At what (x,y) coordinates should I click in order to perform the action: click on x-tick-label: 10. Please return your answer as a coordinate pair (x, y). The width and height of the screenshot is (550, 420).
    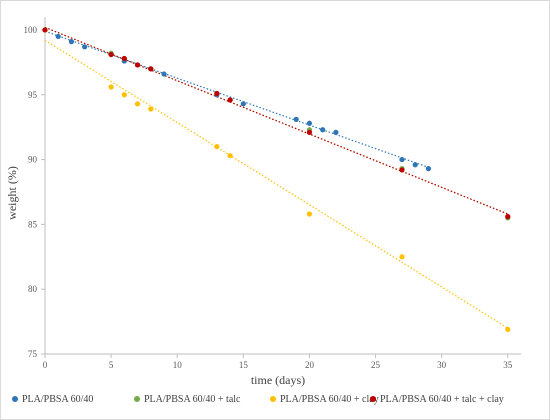
    Looking at the image, I should click on (178, 365).